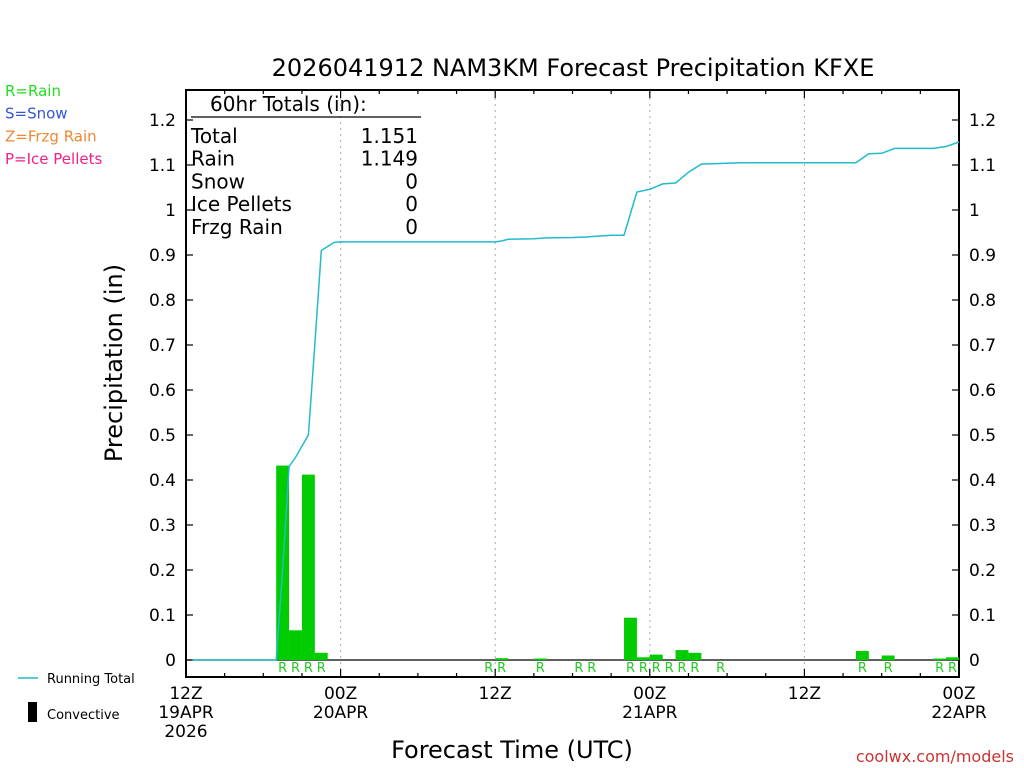 The height and width of the screenshot is (768, 1024). What do you see at coordinates (389, 136) in the screenshot?
I see `totals-row-value: 1.151` at bounding box center [389, 136].